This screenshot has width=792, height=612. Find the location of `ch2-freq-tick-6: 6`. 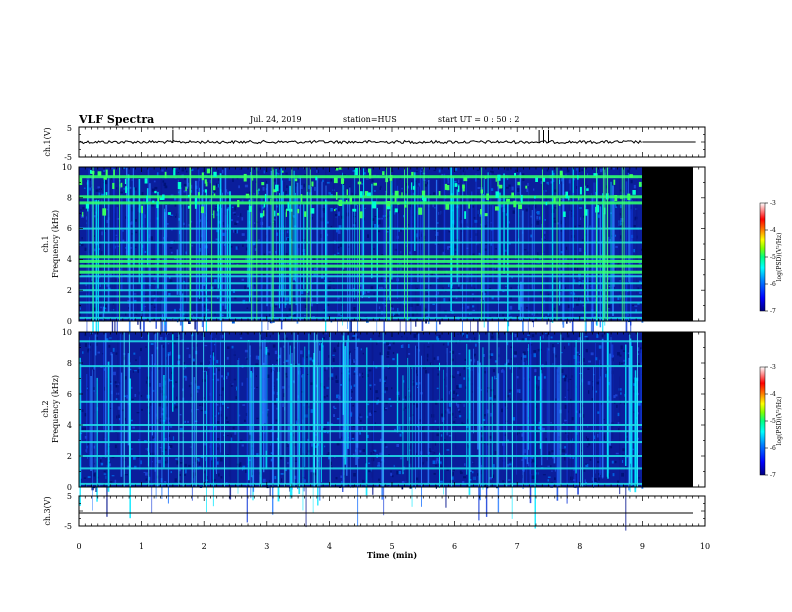

ch2-freq-tick-6: 6 is located at coordinates (69, 394).